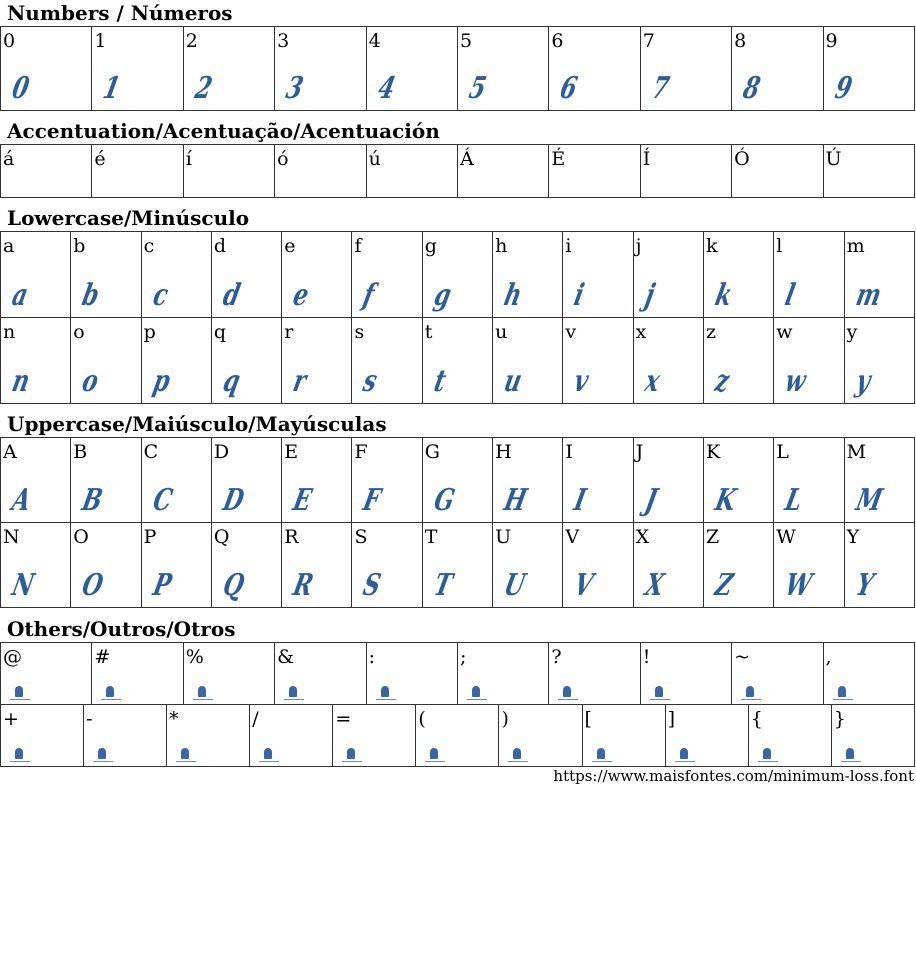 This screenshot has height=975, width=916. What do you see at coordinates (623, 735) in the screenshot?
I see `glyph-cell: [` at bounding box center [623, 735].